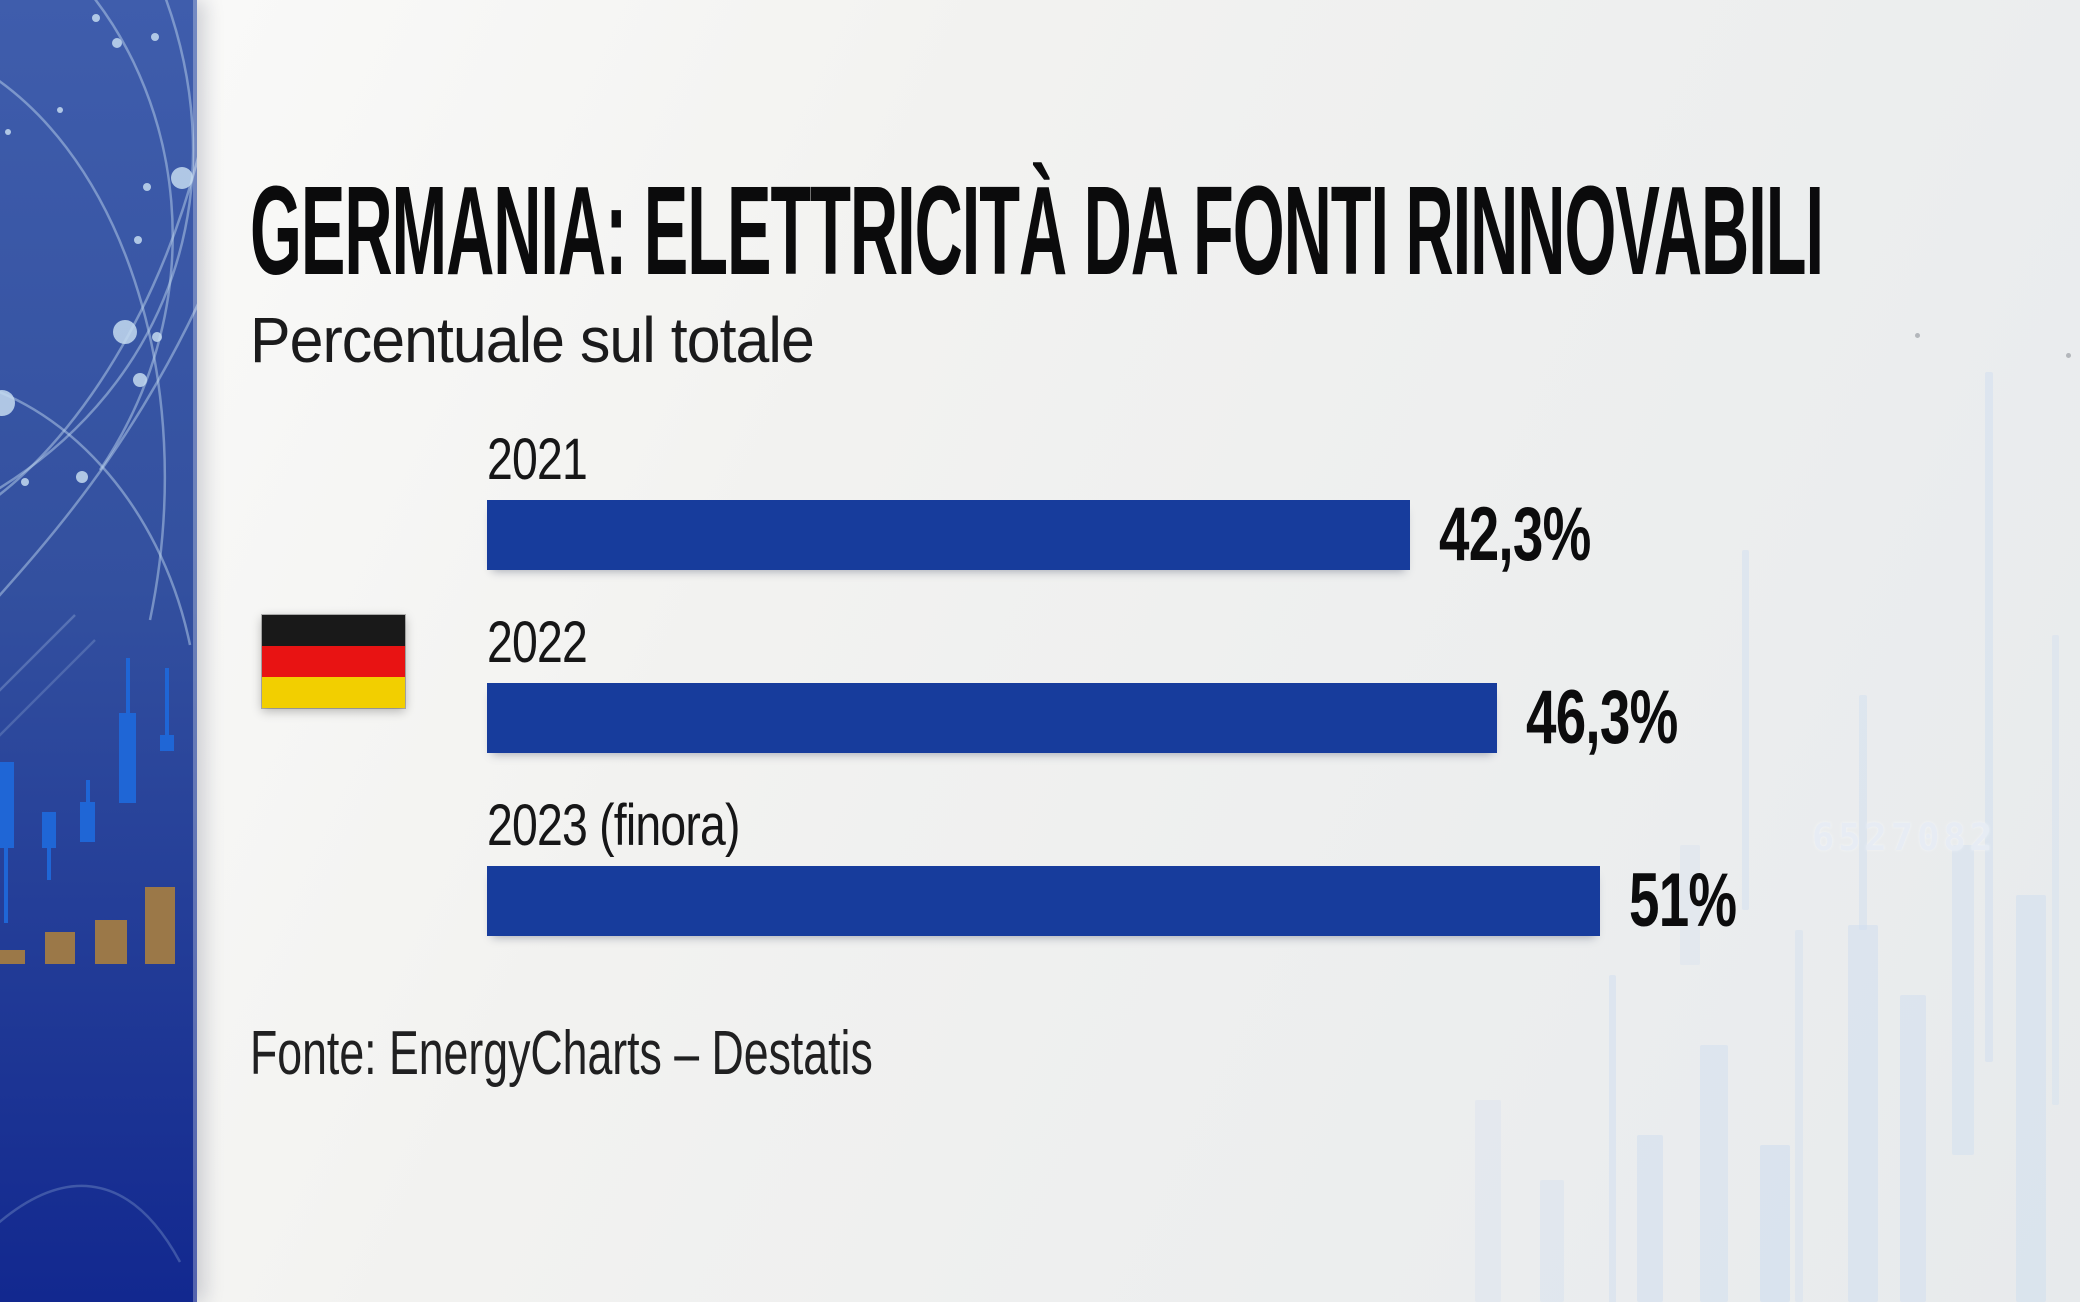  I want to click on bar-value: 46,3%, so click(1631, 717).